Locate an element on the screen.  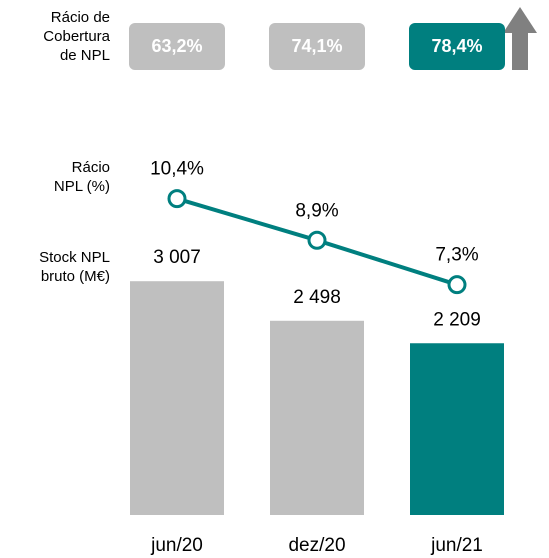
bar-series-label: Stock NPL bruto (M€) is located at coordinates (74, 267).